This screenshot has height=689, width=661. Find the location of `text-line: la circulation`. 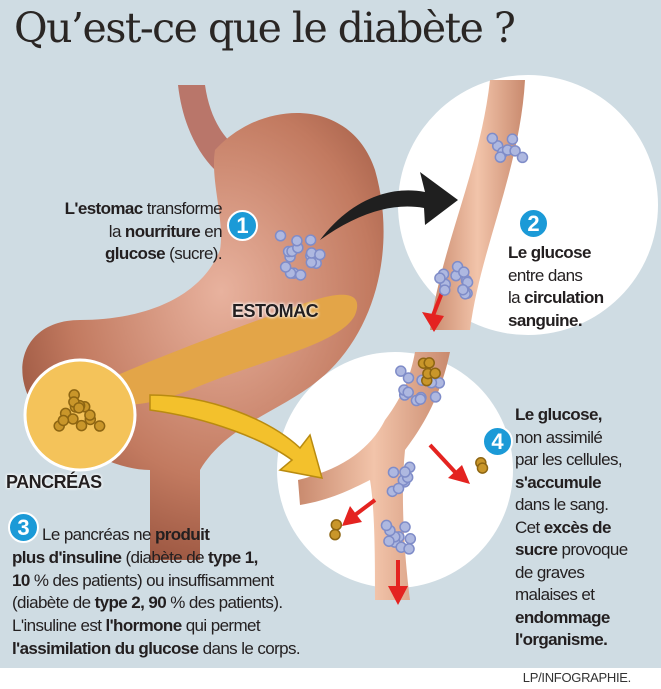

text-line: la circulation is located at coordinates (556, 298).